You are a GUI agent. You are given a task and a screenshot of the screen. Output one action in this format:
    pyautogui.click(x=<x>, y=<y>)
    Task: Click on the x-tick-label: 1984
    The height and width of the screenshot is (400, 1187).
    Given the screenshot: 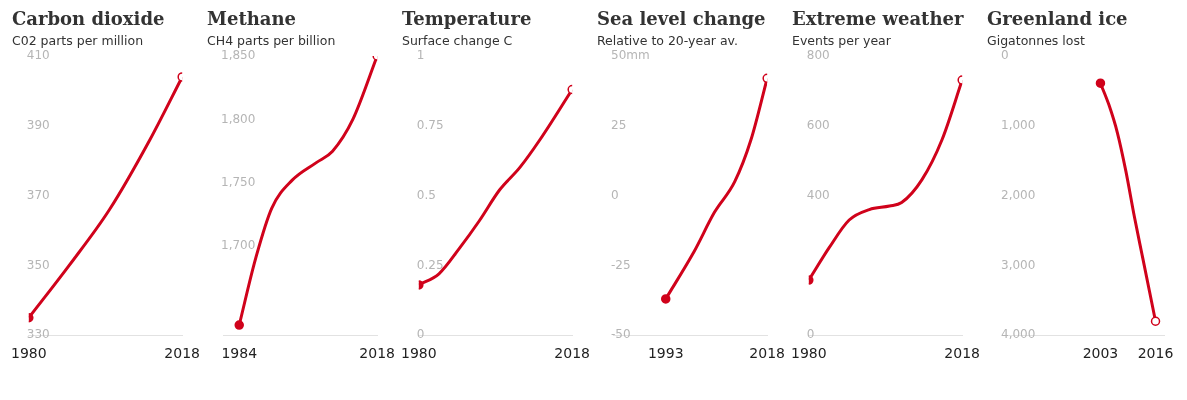 What is the action you would take?
    pyautogui.click(x=239, y=353)
    